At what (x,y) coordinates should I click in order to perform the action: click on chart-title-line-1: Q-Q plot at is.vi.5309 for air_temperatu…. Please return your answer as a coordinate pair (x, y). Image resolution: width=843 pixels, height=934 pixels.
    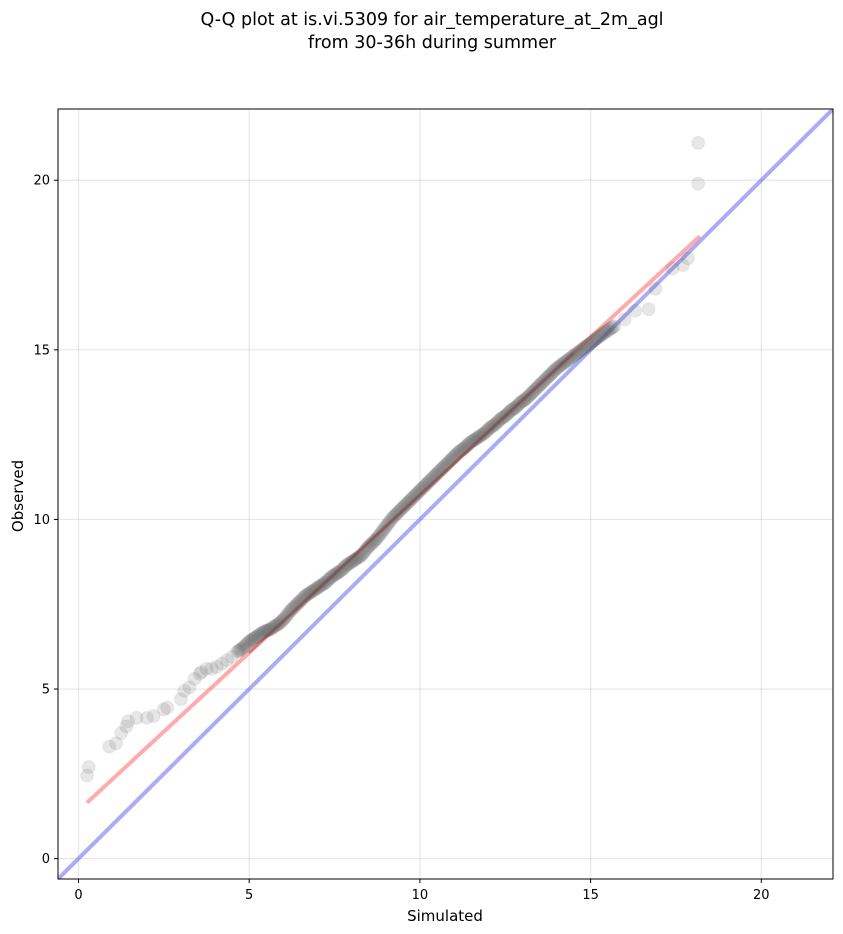
    Looking at the image, I should click on (431, 20).